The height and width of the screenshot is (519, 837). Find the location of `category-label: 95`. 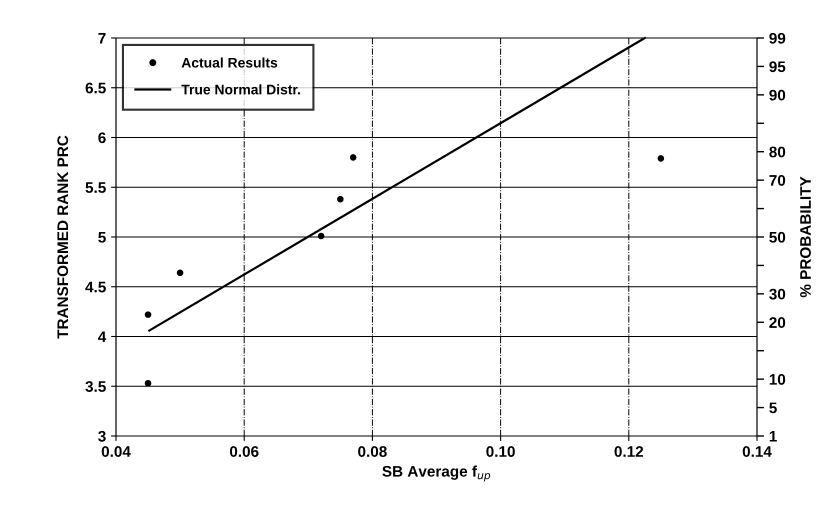

category-label: 95 is located at coordinates (777, 66).